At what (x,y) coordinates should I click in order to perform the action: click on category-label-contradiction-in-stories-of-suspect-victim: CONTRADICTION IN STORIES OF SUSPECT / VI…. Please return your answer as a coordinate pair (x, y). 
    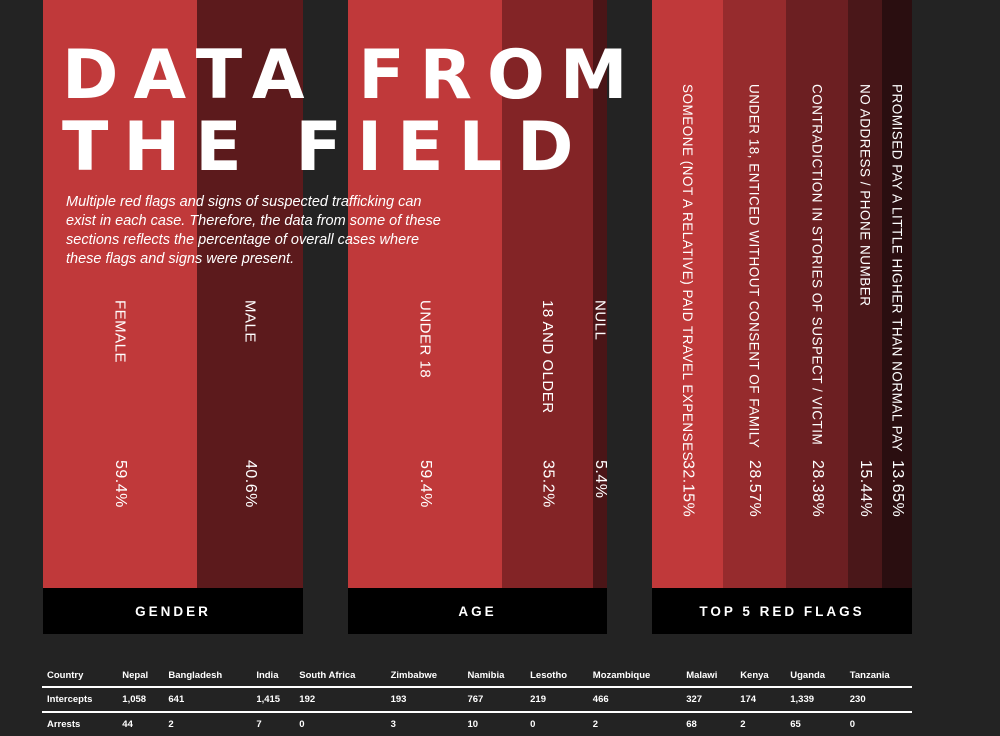
    Looking at the image, I should click on (817, 265).